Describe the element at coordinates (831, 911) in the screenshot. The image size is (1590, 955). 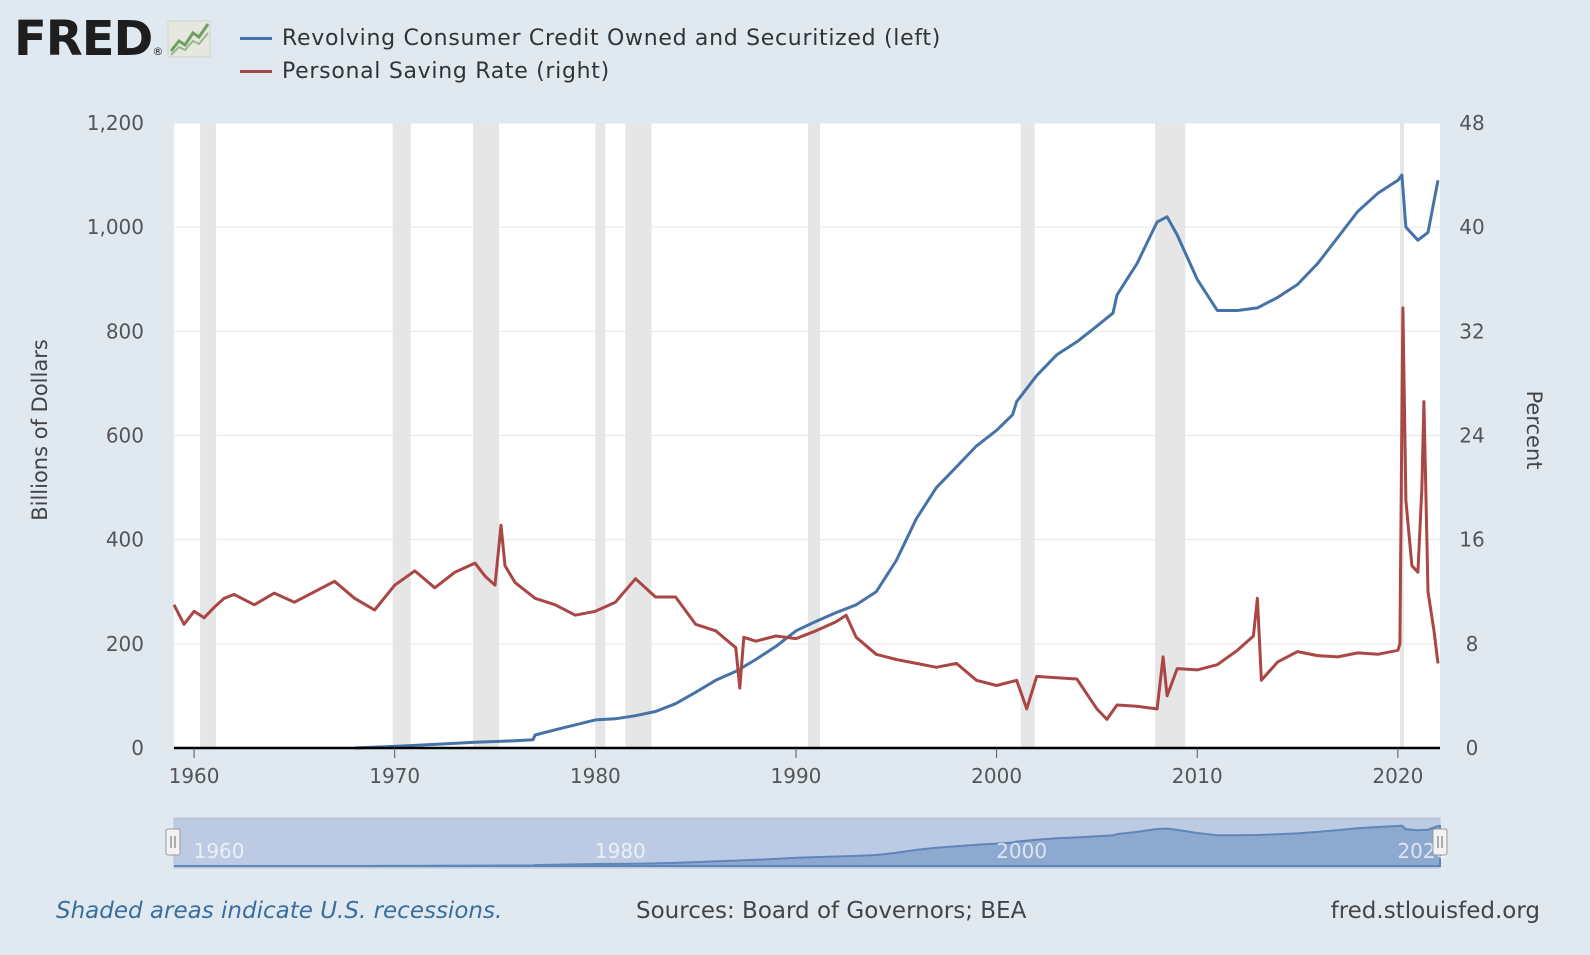
I see `sources-text: Sources: Board of Governors; BEA` at that location.